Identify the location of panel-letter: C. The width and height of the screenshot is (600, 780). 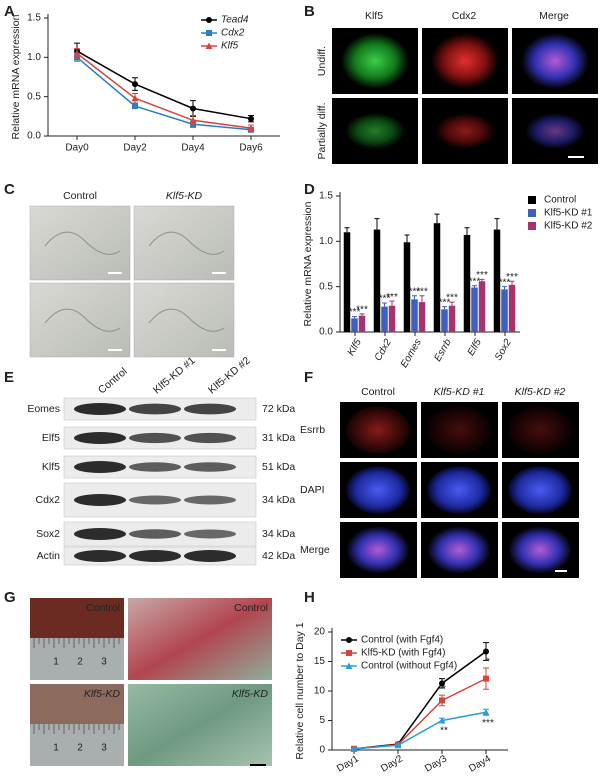
(9, 189).